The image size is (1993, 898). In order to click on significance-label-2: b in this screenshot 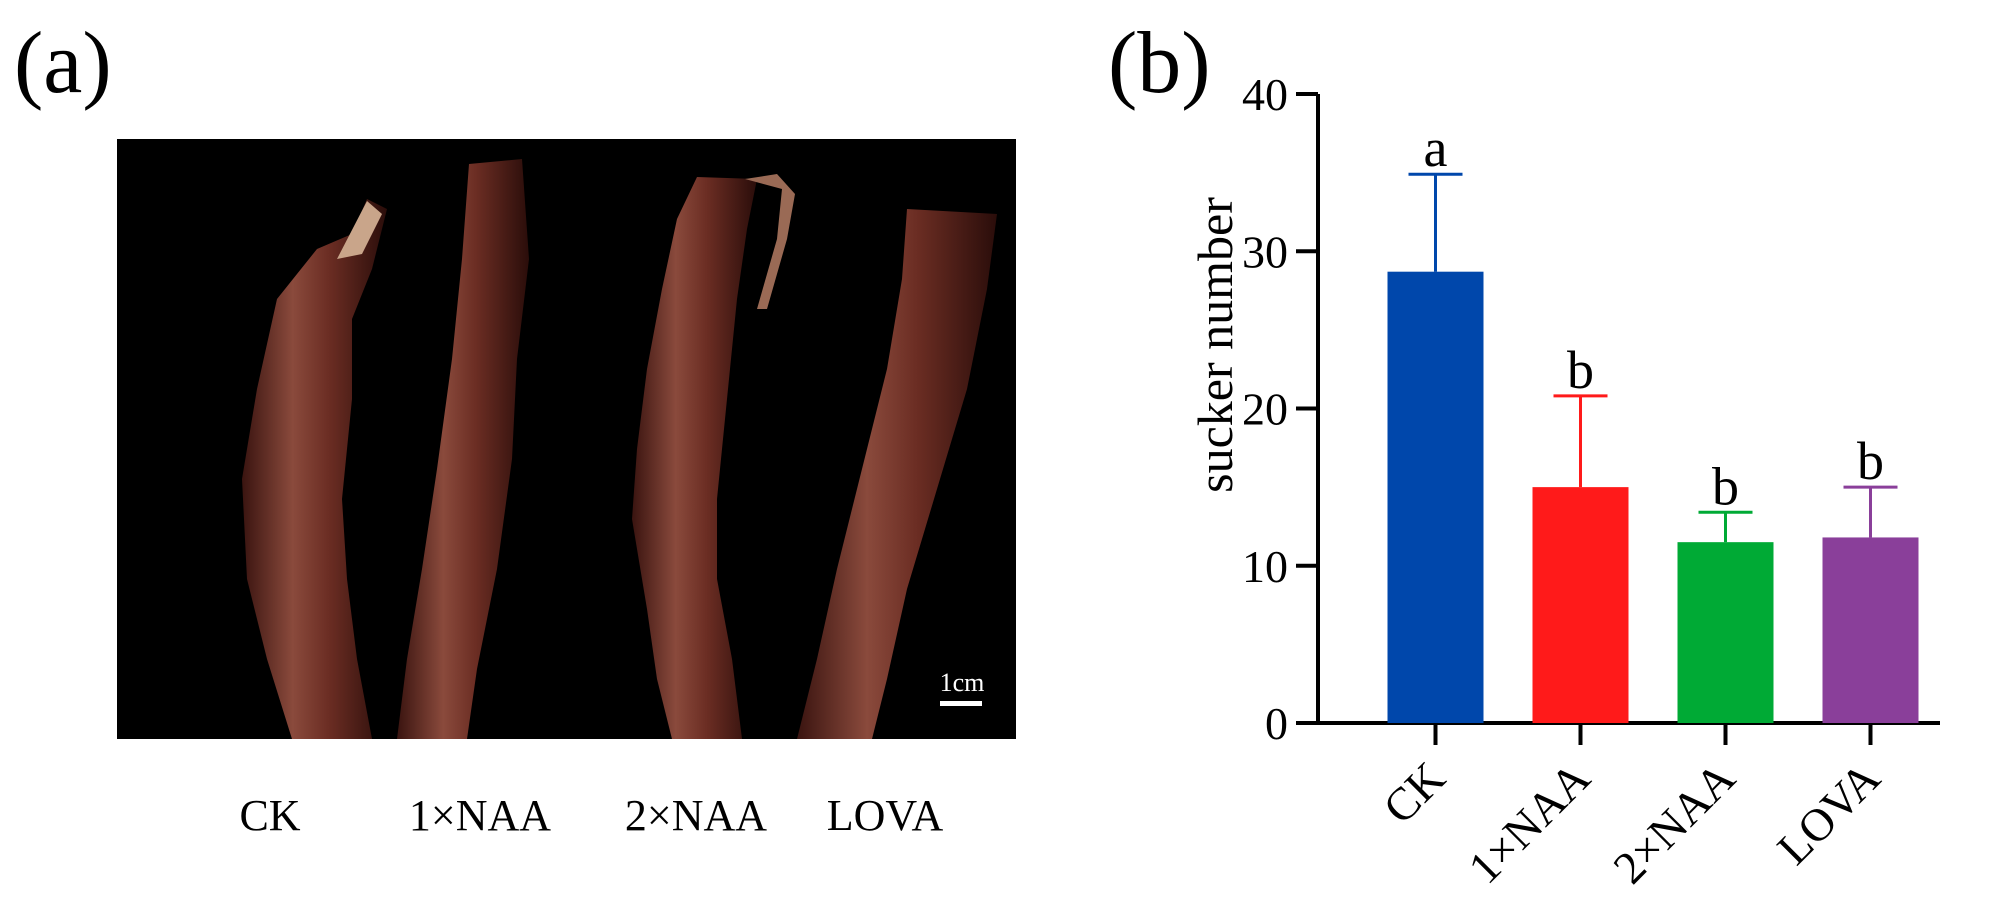, I will do `click(1725, 486)`.